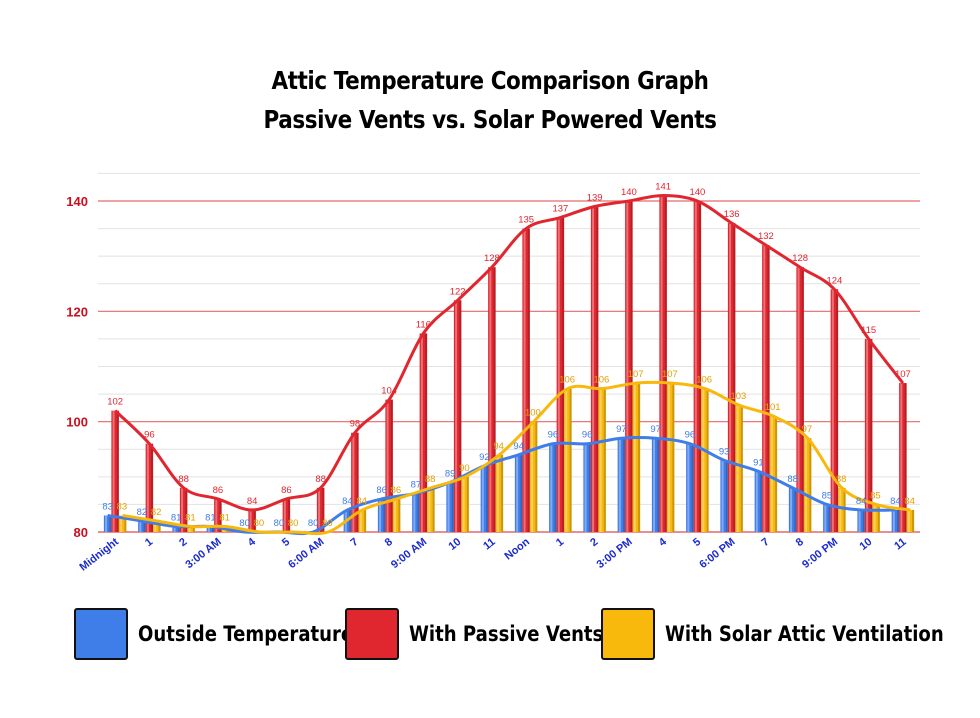 The image size is (980, 718). Describe the element at coordinates (396, 490) in the screenshot. I see `data-label-solar: 86` at that location.